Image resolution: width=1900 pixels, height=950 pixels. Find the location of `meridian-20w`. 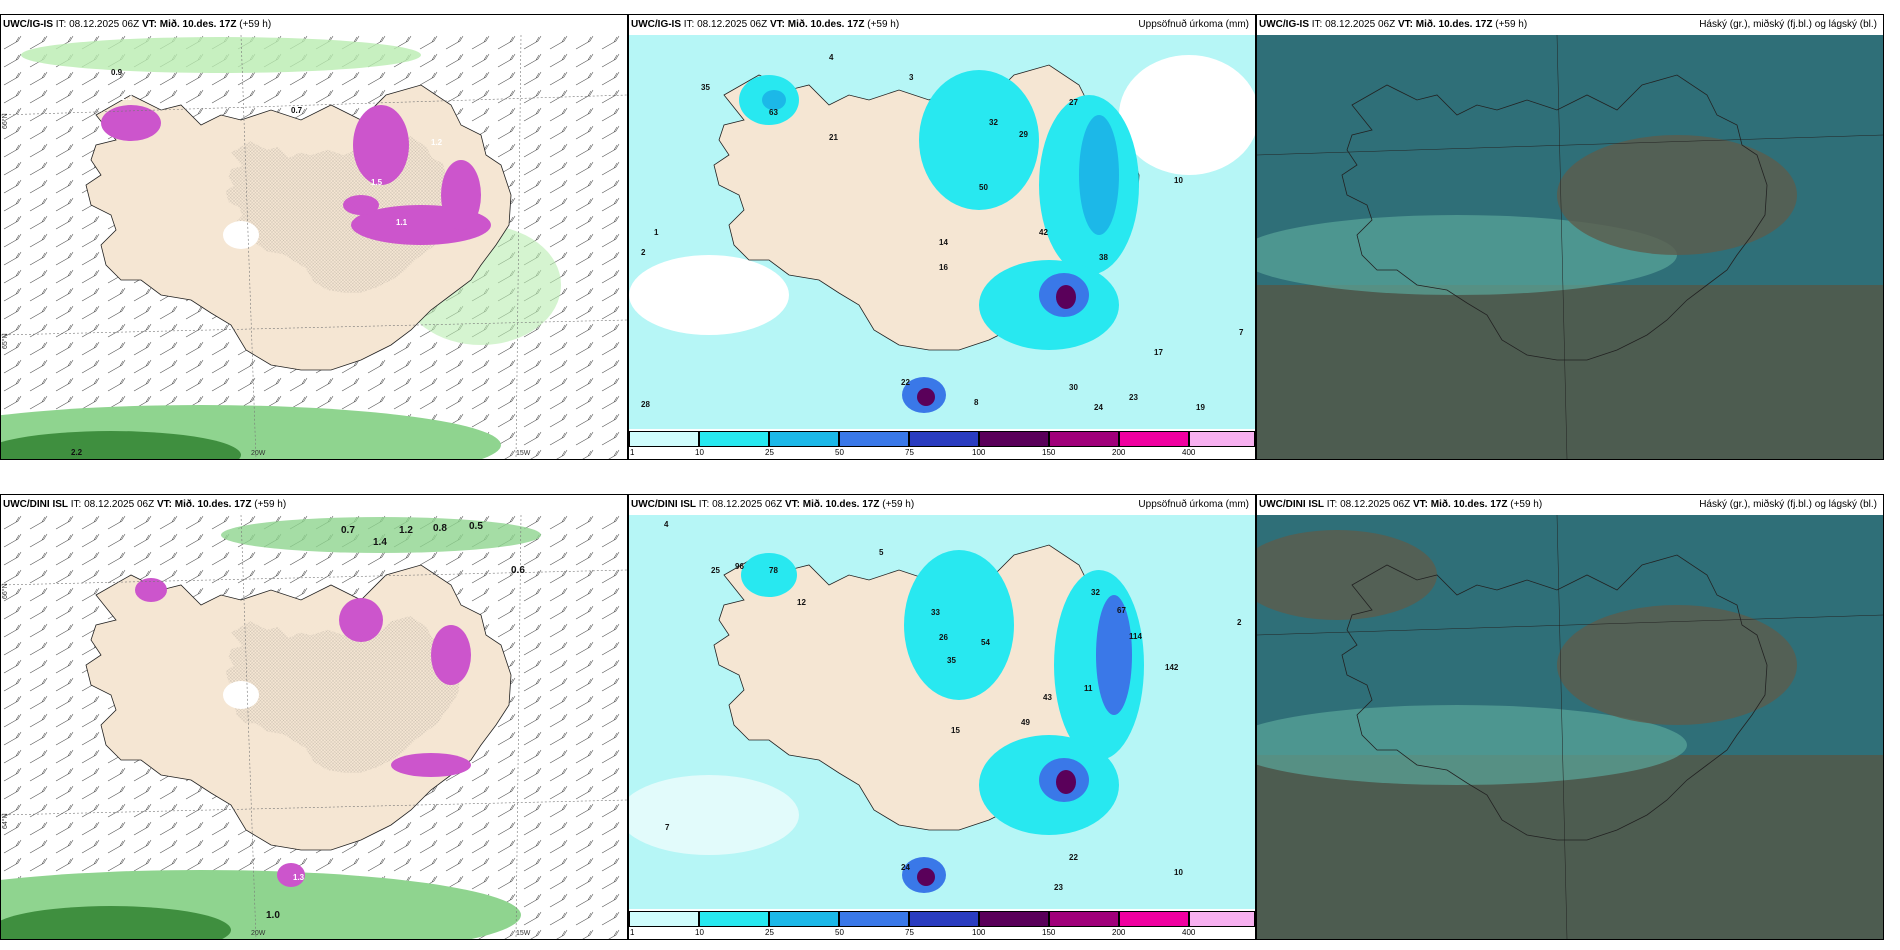

meridian-20w is located at coordinates (248, 727).